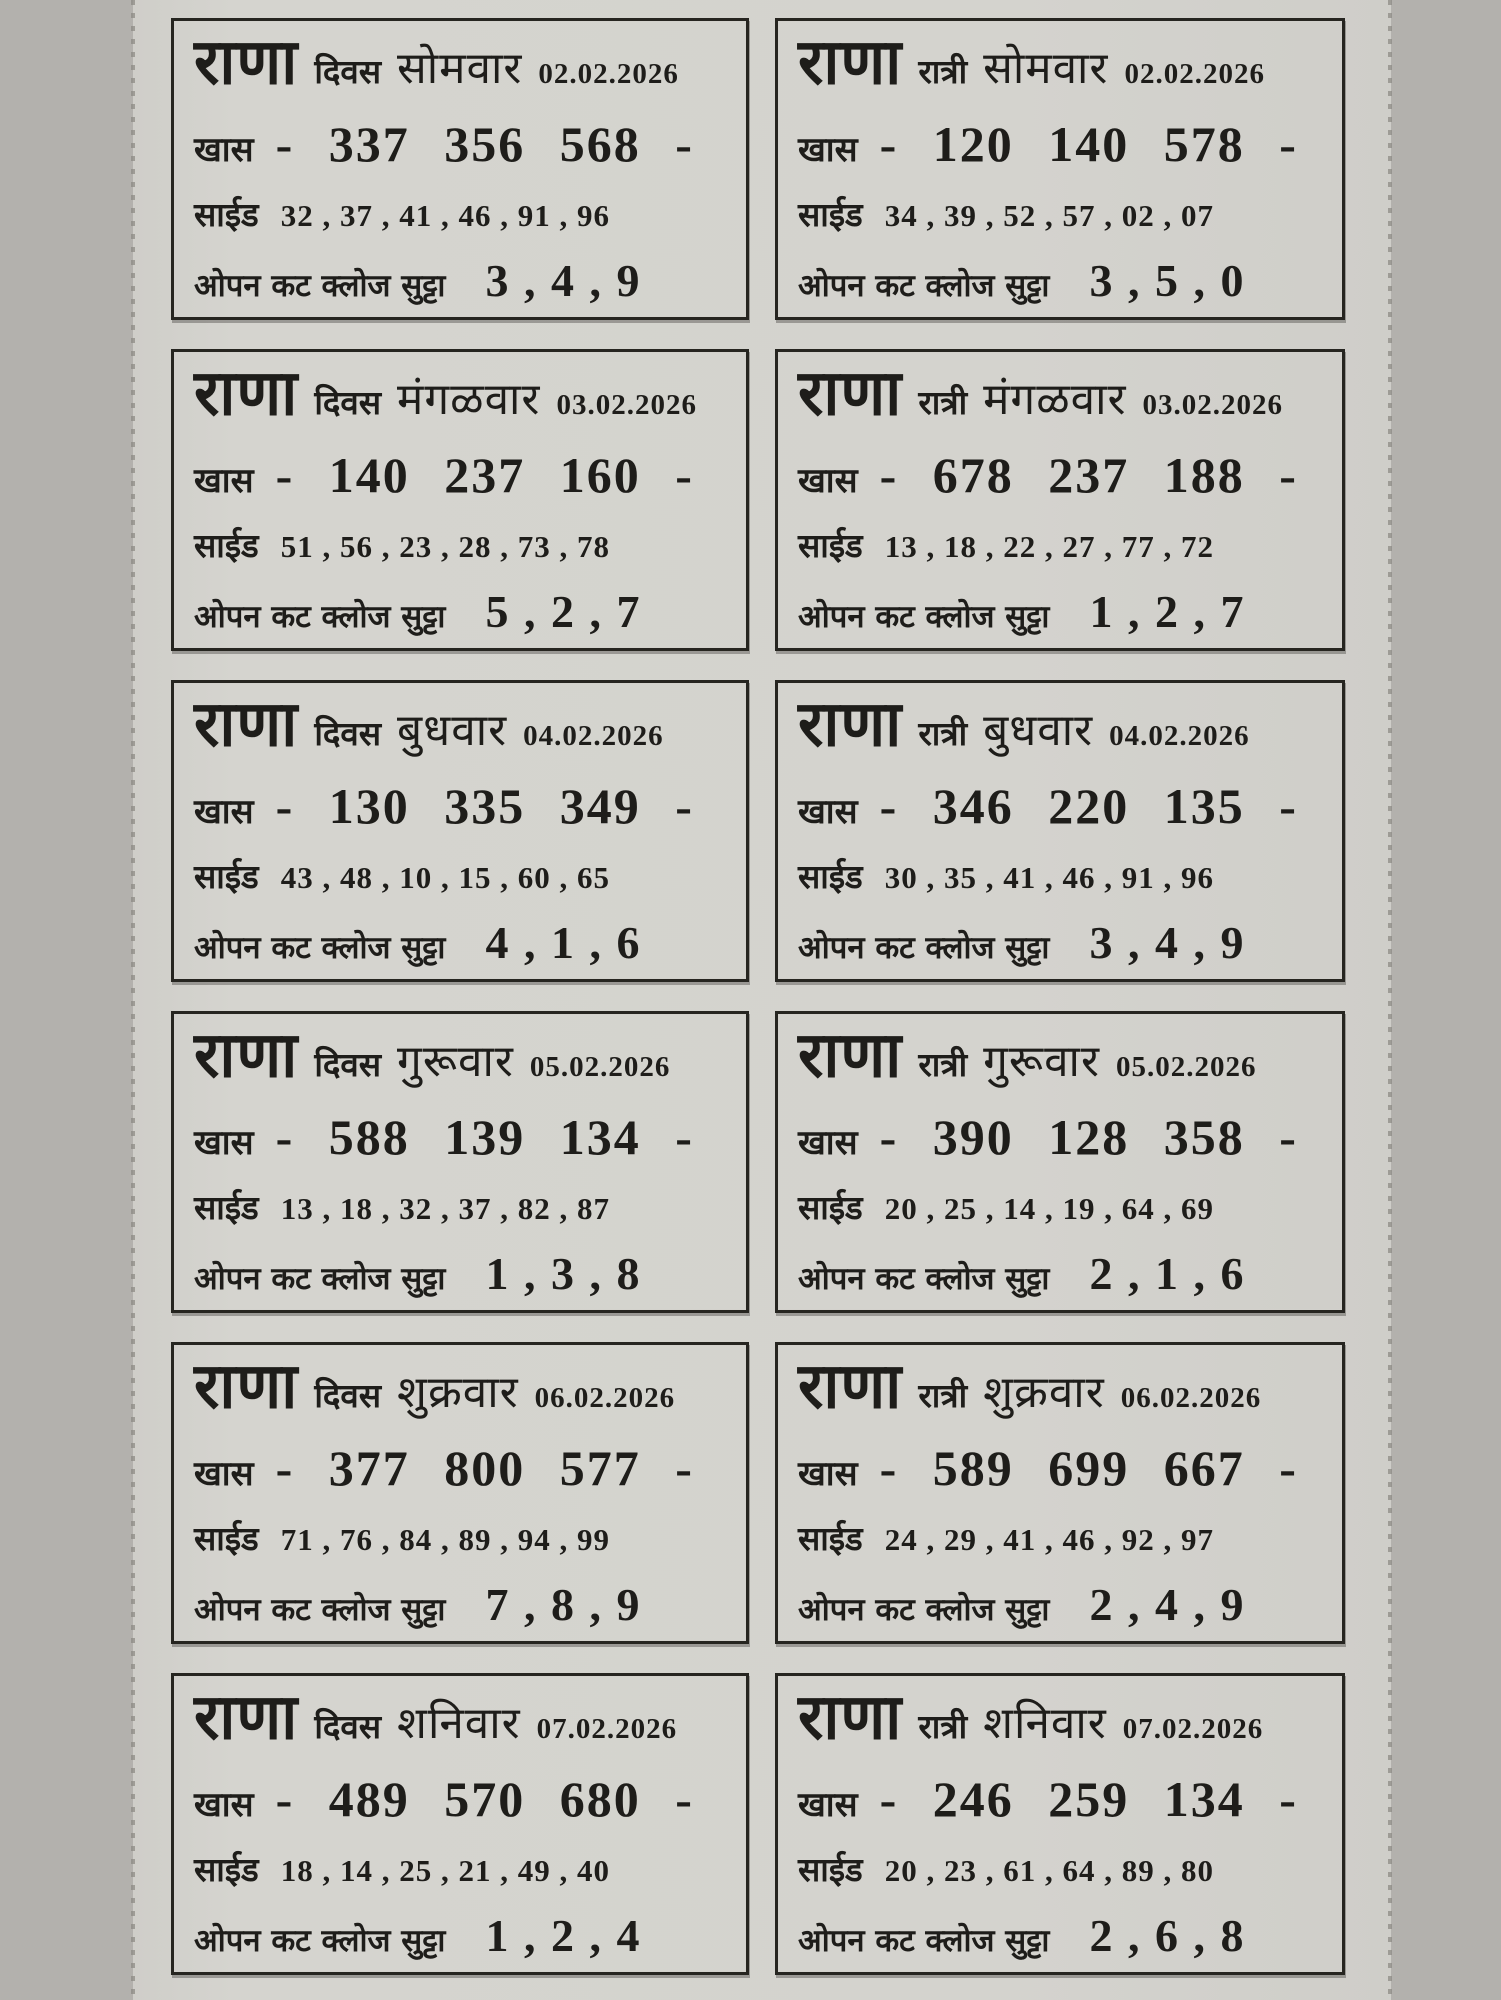 The width and height of the screenshot is (1501, 2000). I want to click on khas-value: - 678 237 188 -, so click(1088, 475).